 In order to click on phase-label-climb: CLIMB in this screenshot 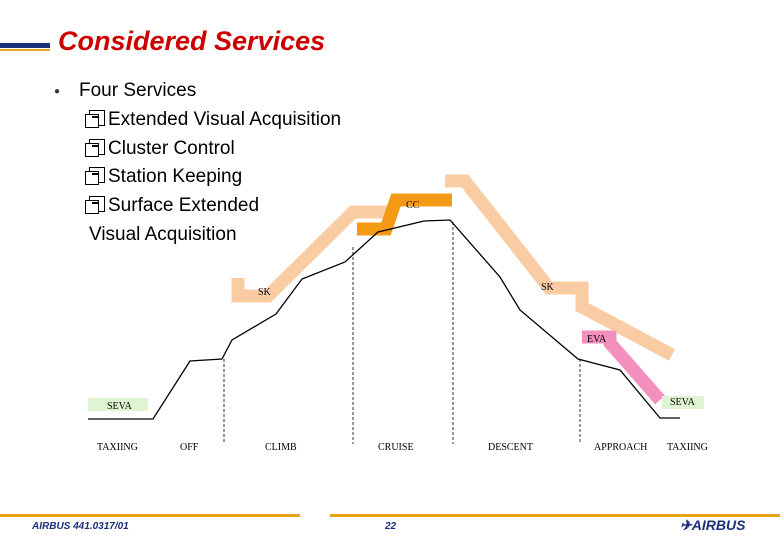, I will do `click(281, 447)`.